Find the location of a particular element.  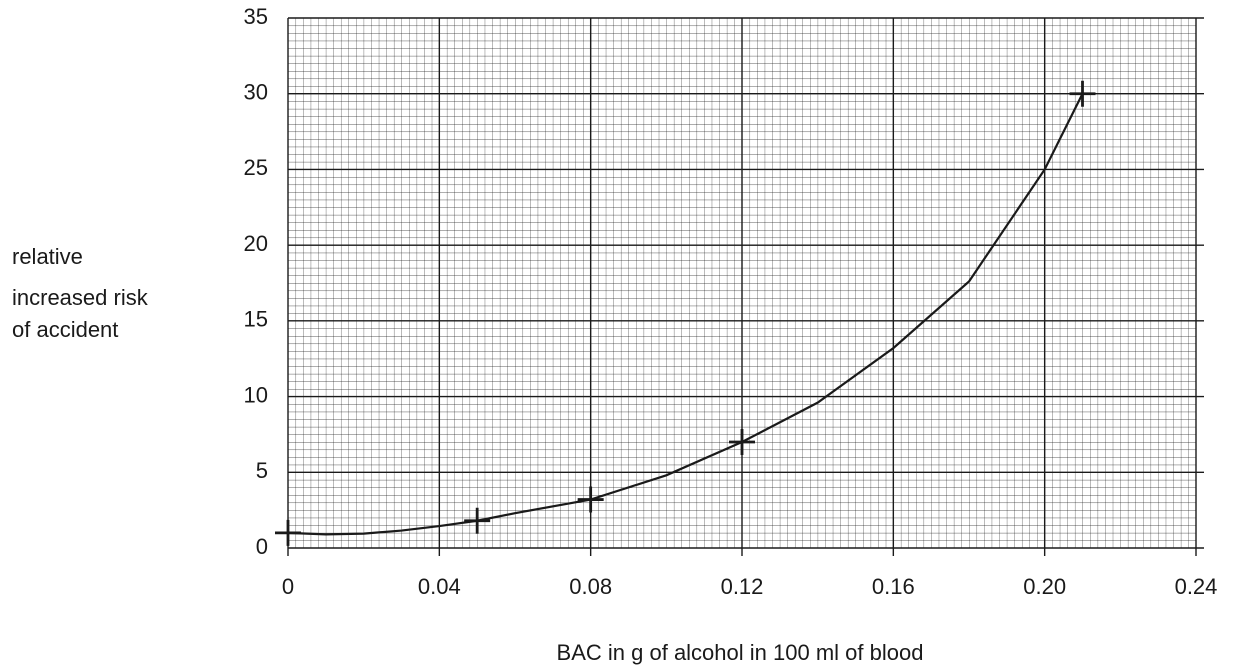

y-axis-label: of accident is located at coordinates (65, 329).